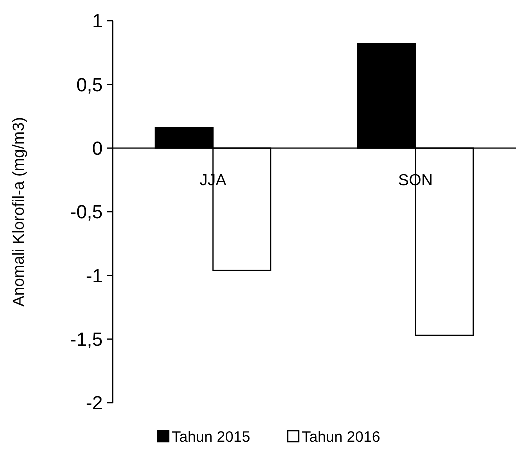 Image resolution: width=516 pixels, height=459 pixels. I want to click on y-tick-label: -2, so click(94, 404).